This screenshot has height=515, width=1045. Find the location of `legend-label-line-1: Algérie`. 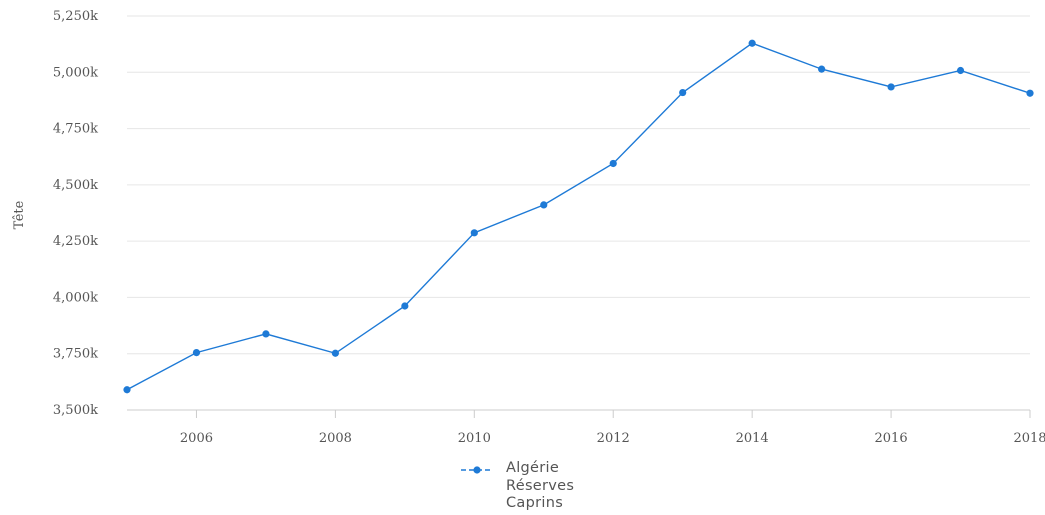

legend-label-line-1: Algérie is located at coordinates (533, 468).